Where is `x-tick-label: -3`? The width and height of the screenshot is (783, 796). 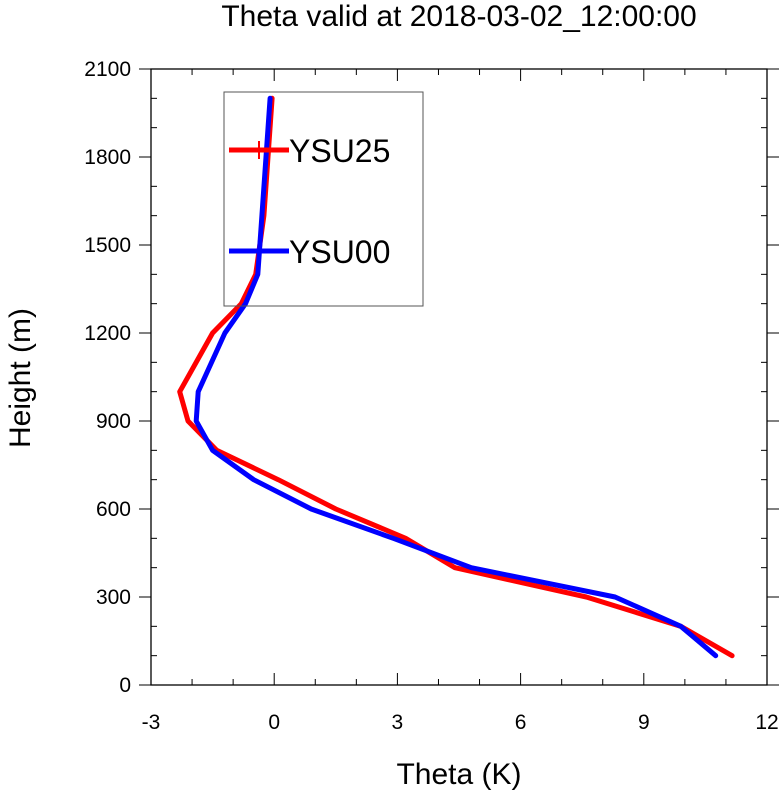
x-tick-label: -3 is located at coordinates (151, 722).